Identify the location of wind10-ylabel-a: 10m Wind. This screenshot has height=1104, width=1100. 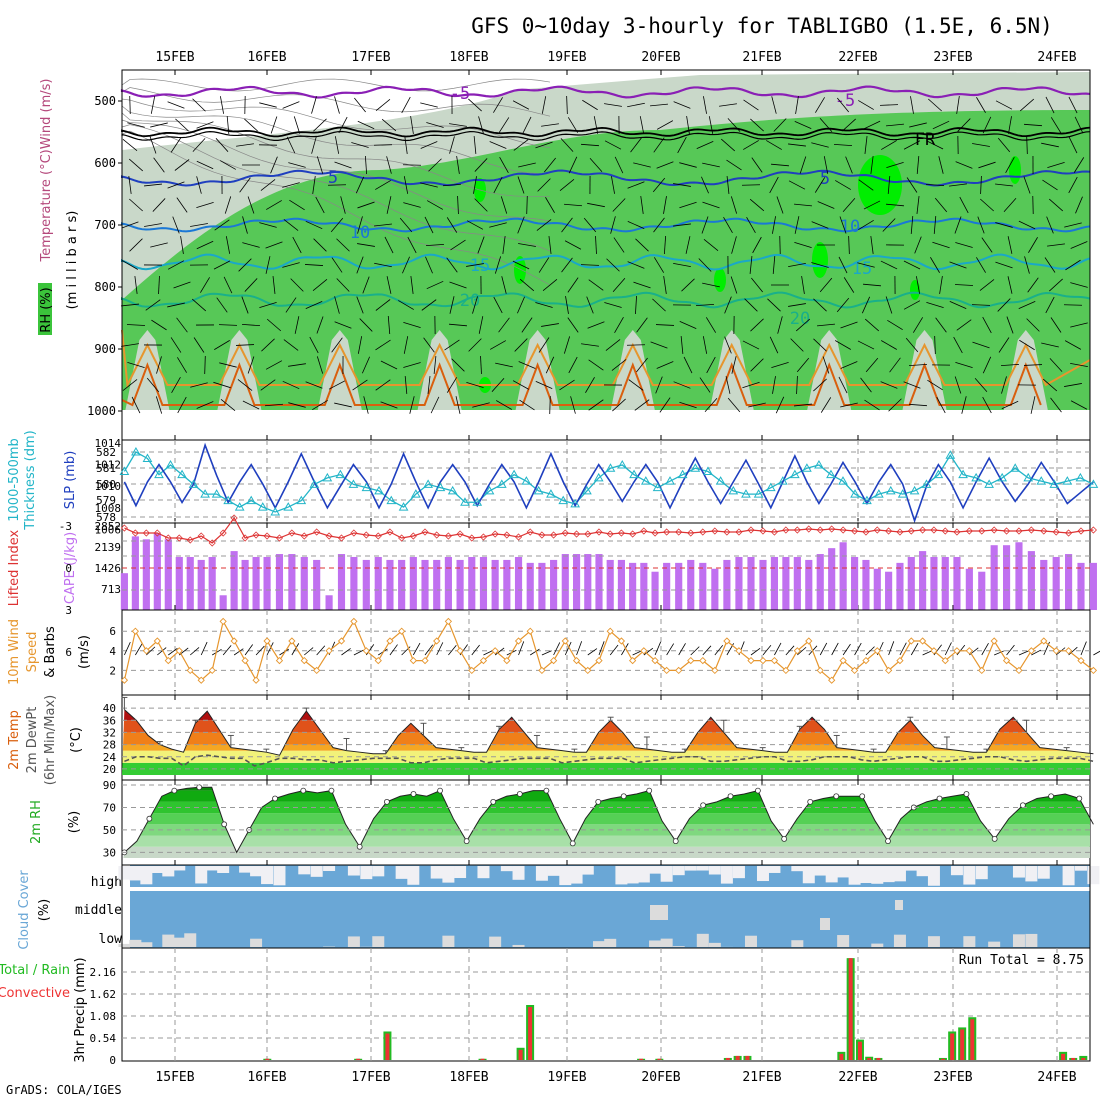
(14, 652).